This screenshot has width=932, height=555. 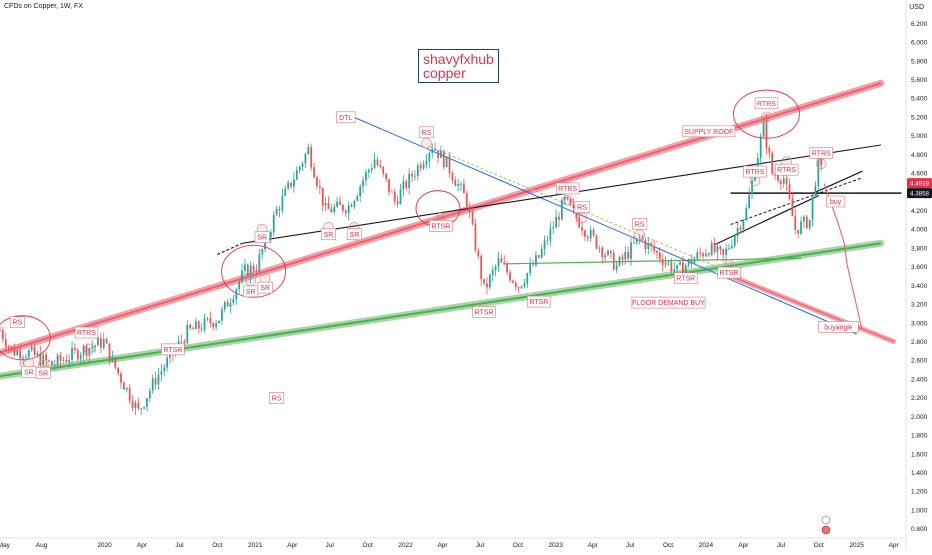 What do you see at coordinates (919, 24) in the screenshot?
I see `y-tick-label: 6.200` at bounding box center [919, 24].